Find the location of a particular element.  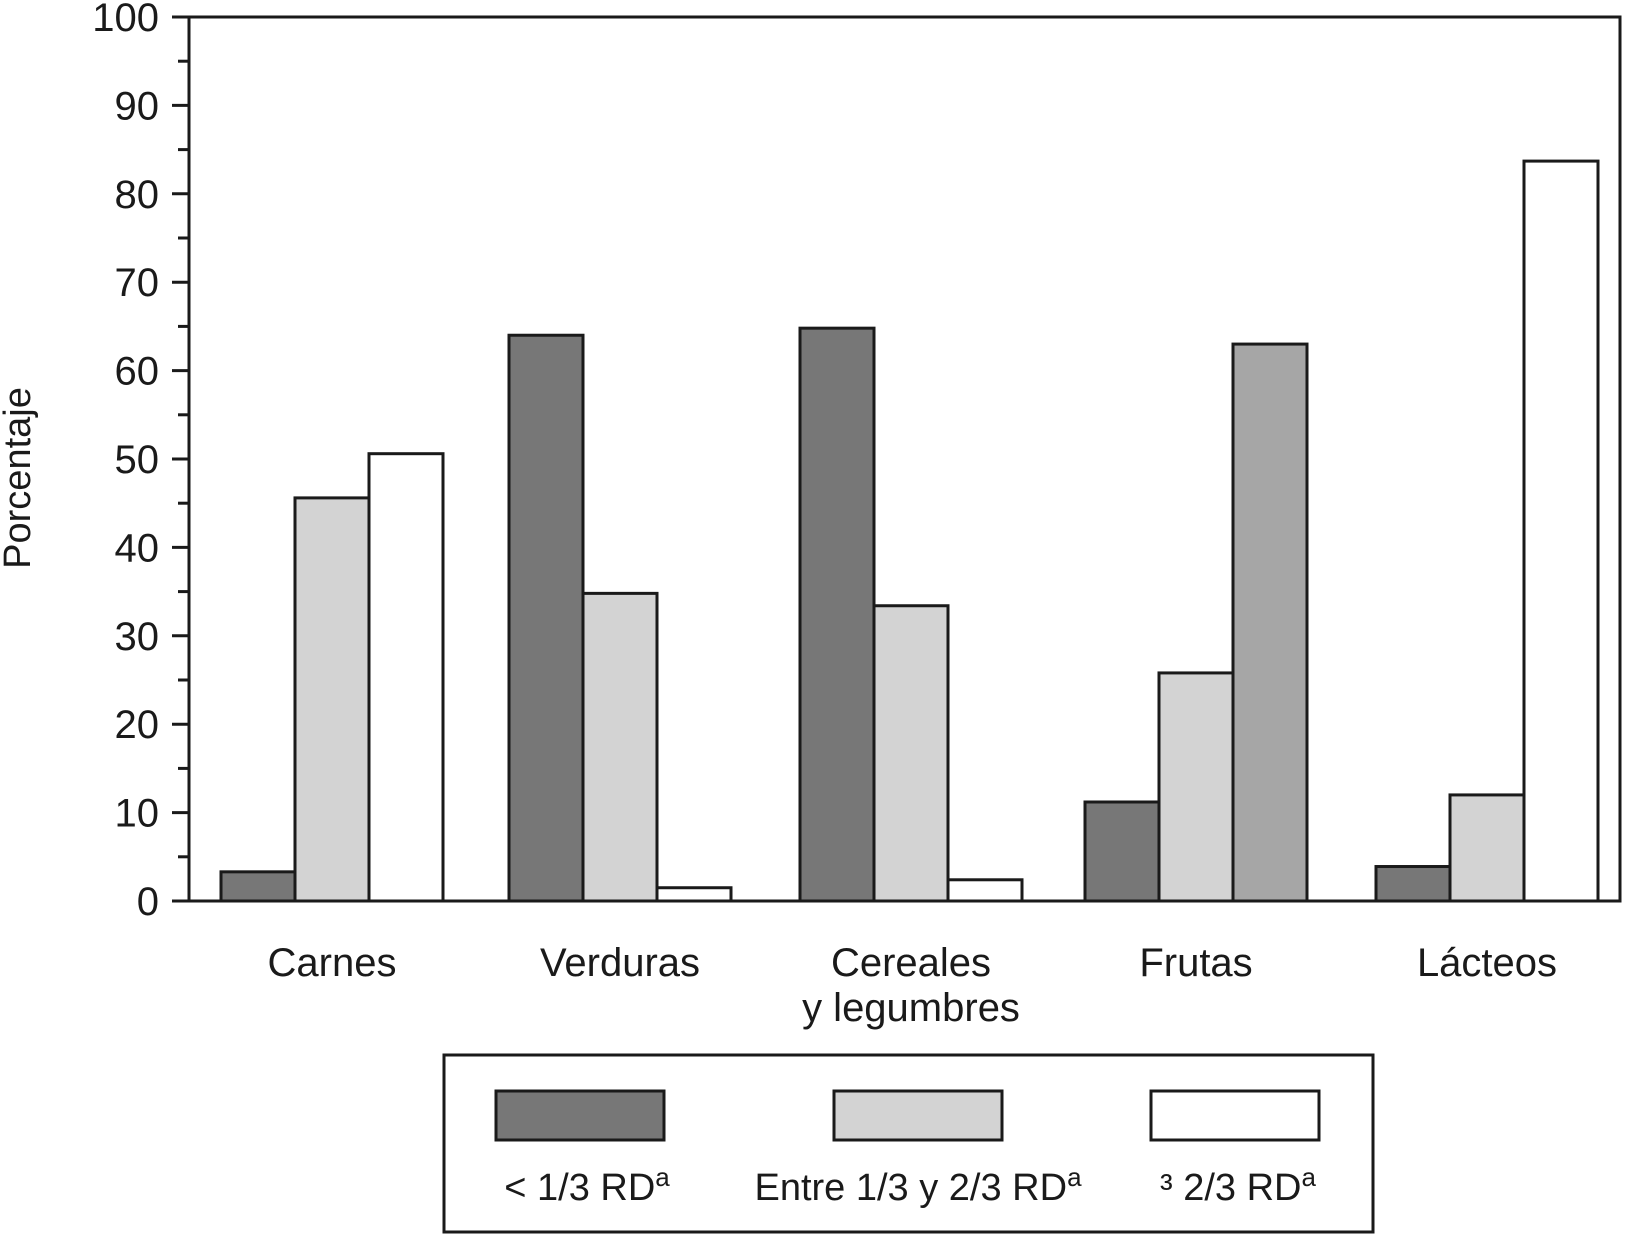

x-category-label: Carnes is located at coordinates (332, 963).